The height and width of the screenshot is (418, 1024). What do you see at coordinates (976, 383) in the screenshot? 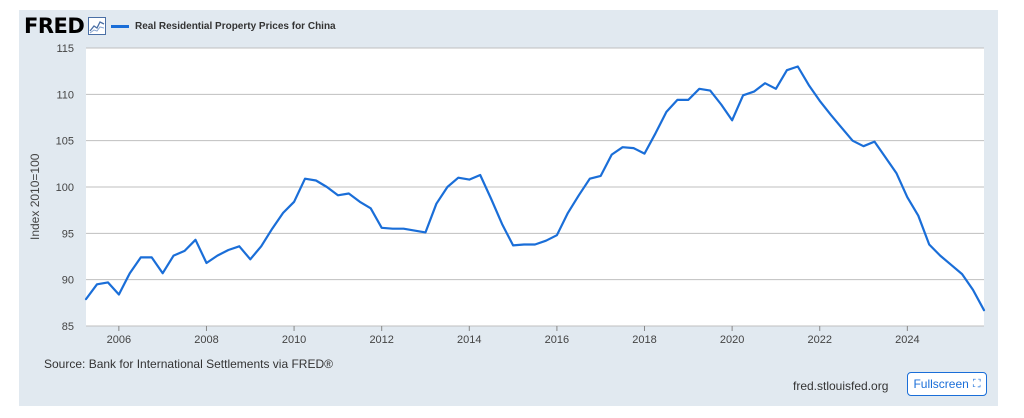
I see `expand-icon: ⛶` at bounding box center [976, 383].